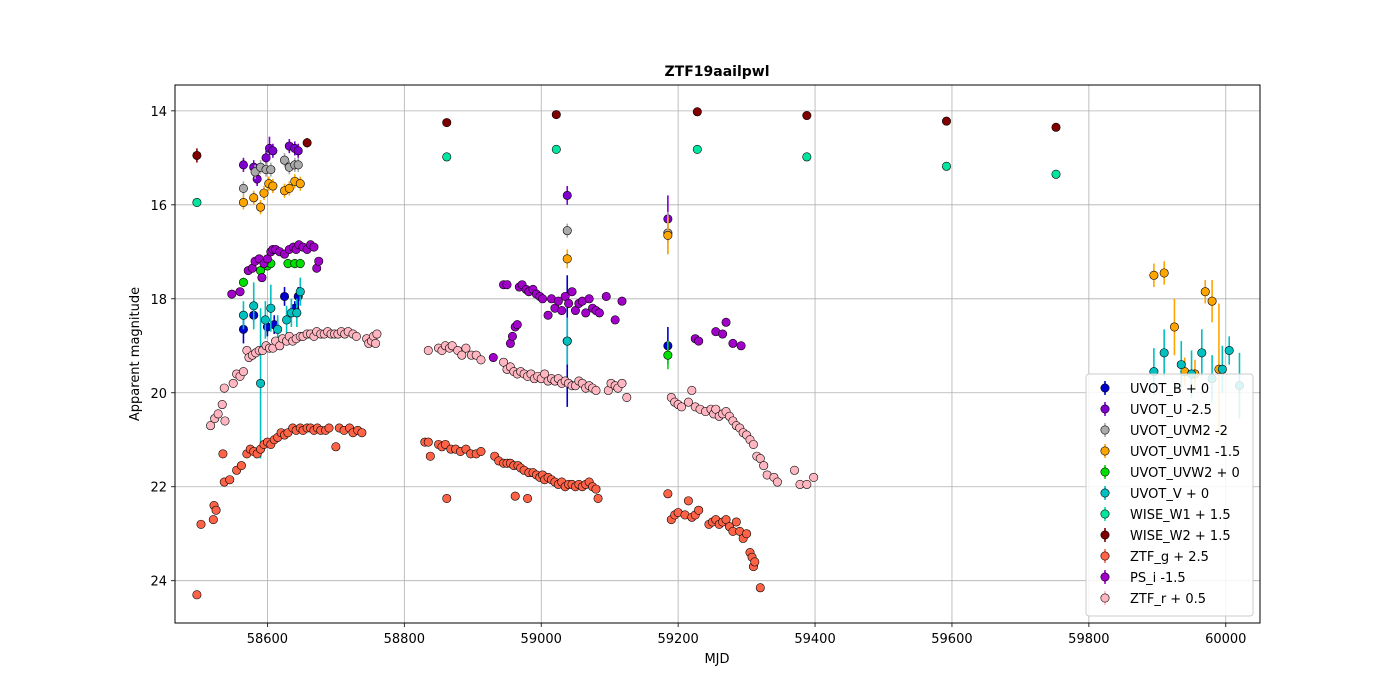 Image resolution: width=1400 pixels, height=700 pixels. Describe the element at coordinates (1168, 599) in the screenshot. I see `legend-label: ZTF_r + 0.5` at that location.